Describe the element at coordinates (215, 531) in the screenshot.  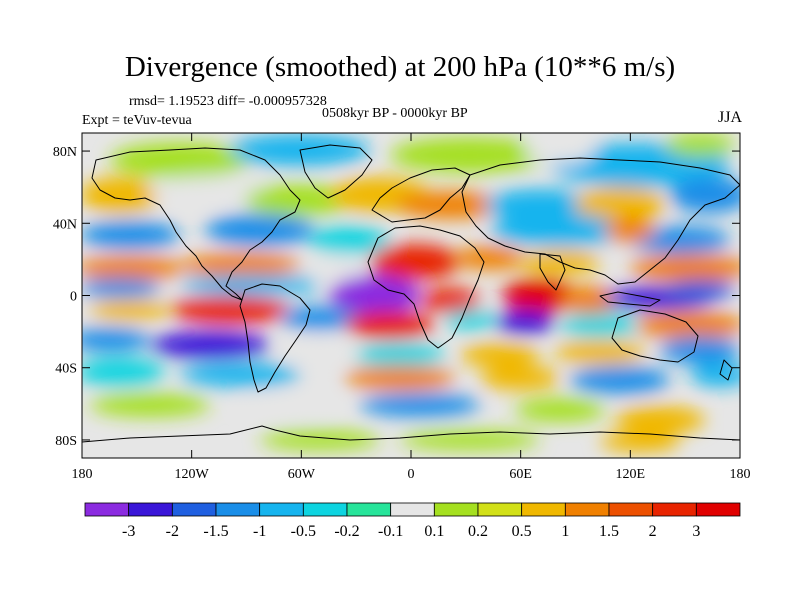
I see `colorbar-label: -1.5` at that location.